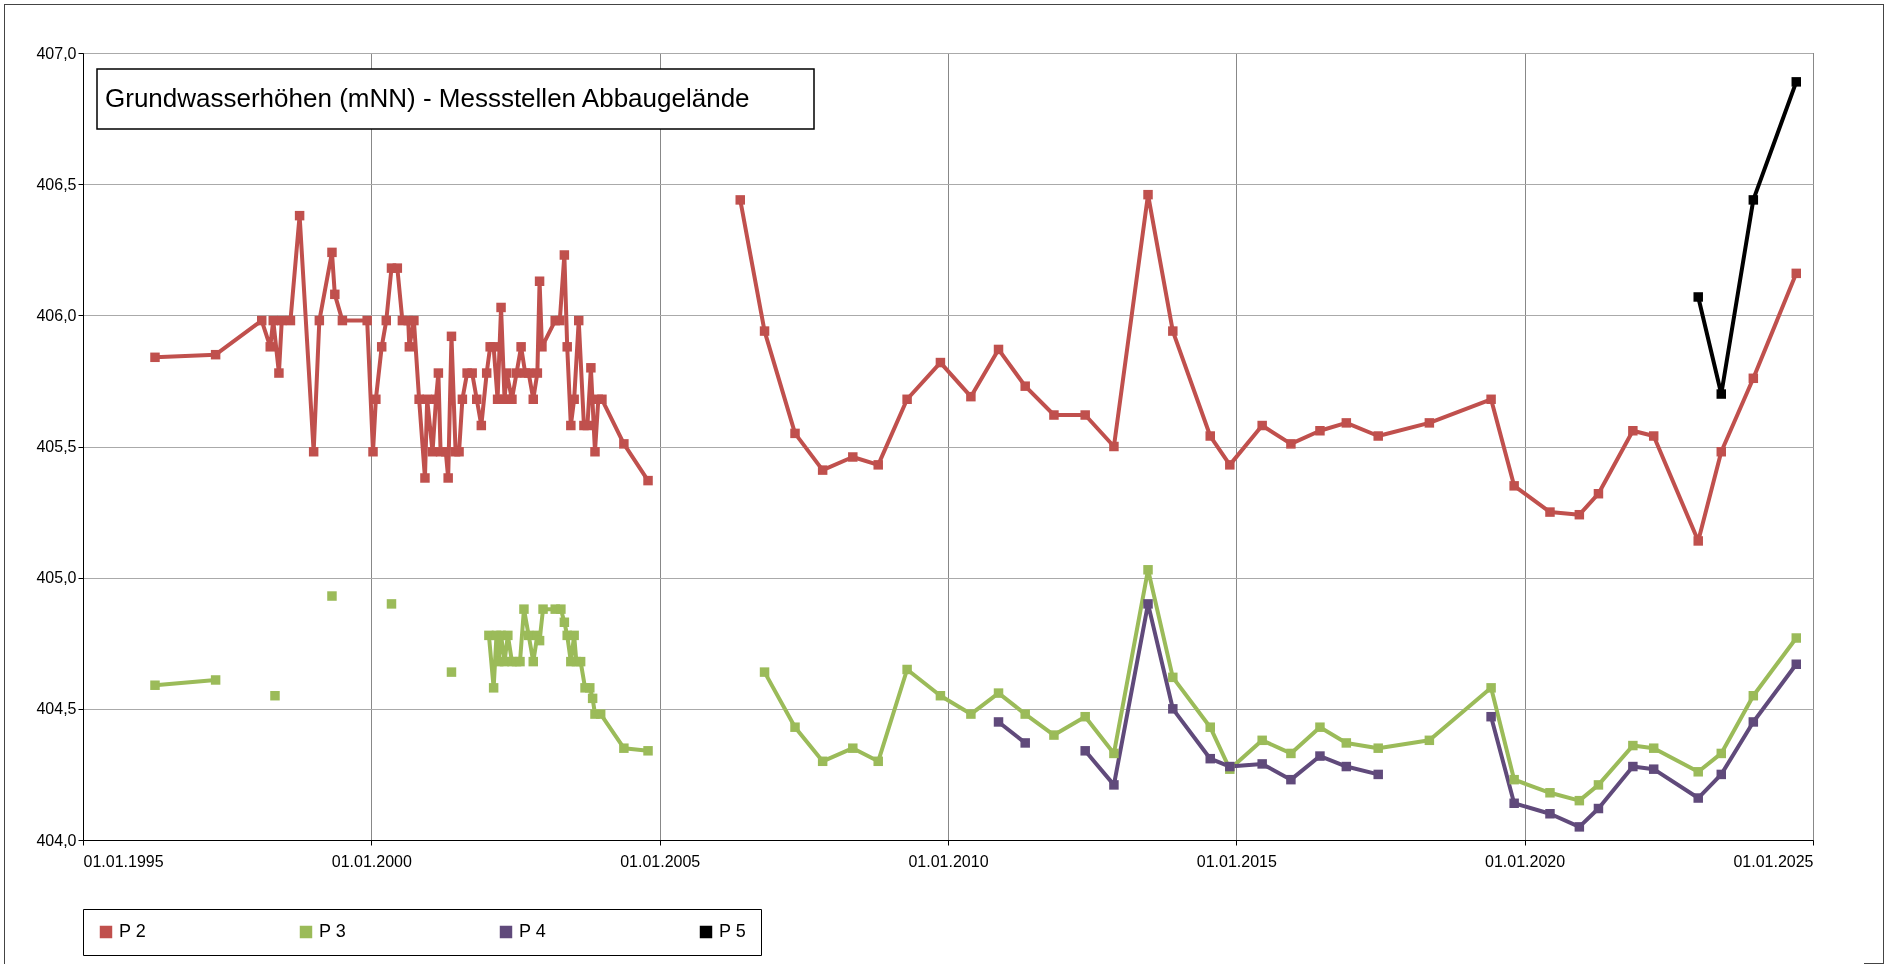  I want to click on x-tick-label: 01.01.2015, so click(1236, 861).